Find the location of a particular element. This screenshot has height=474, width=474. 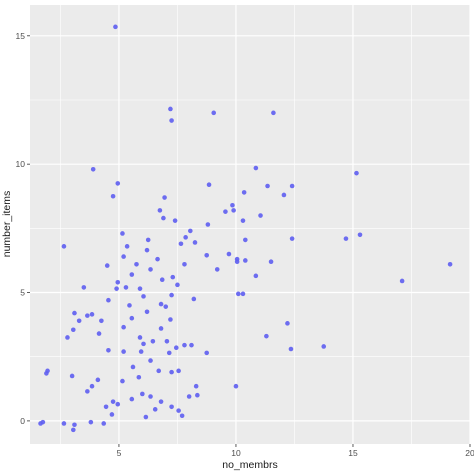

y-tick-label: 5 is located at coordinates (22, 293).